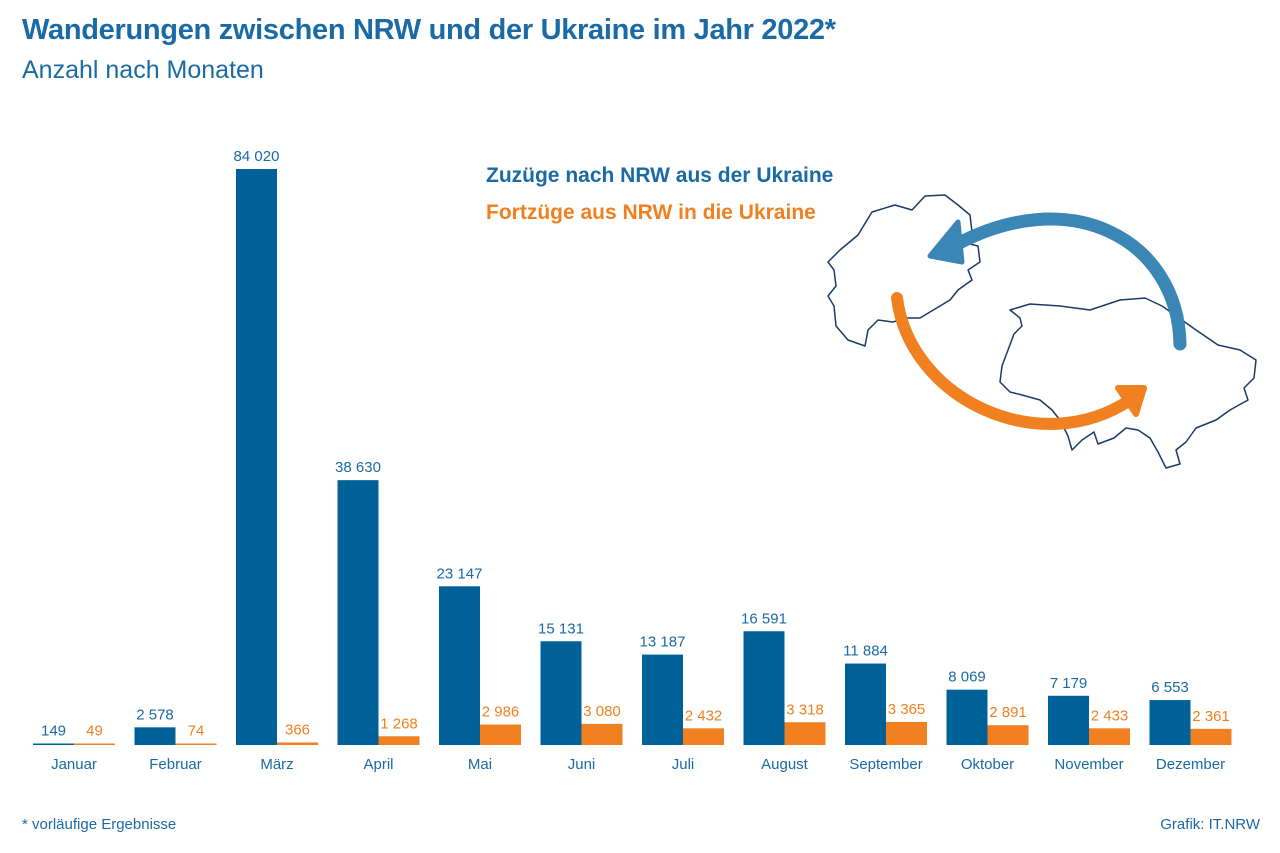  Describe the element at coordinates (1013, 361) in the screenshot. I see `arrow-to-ukraine-icon` at that location.